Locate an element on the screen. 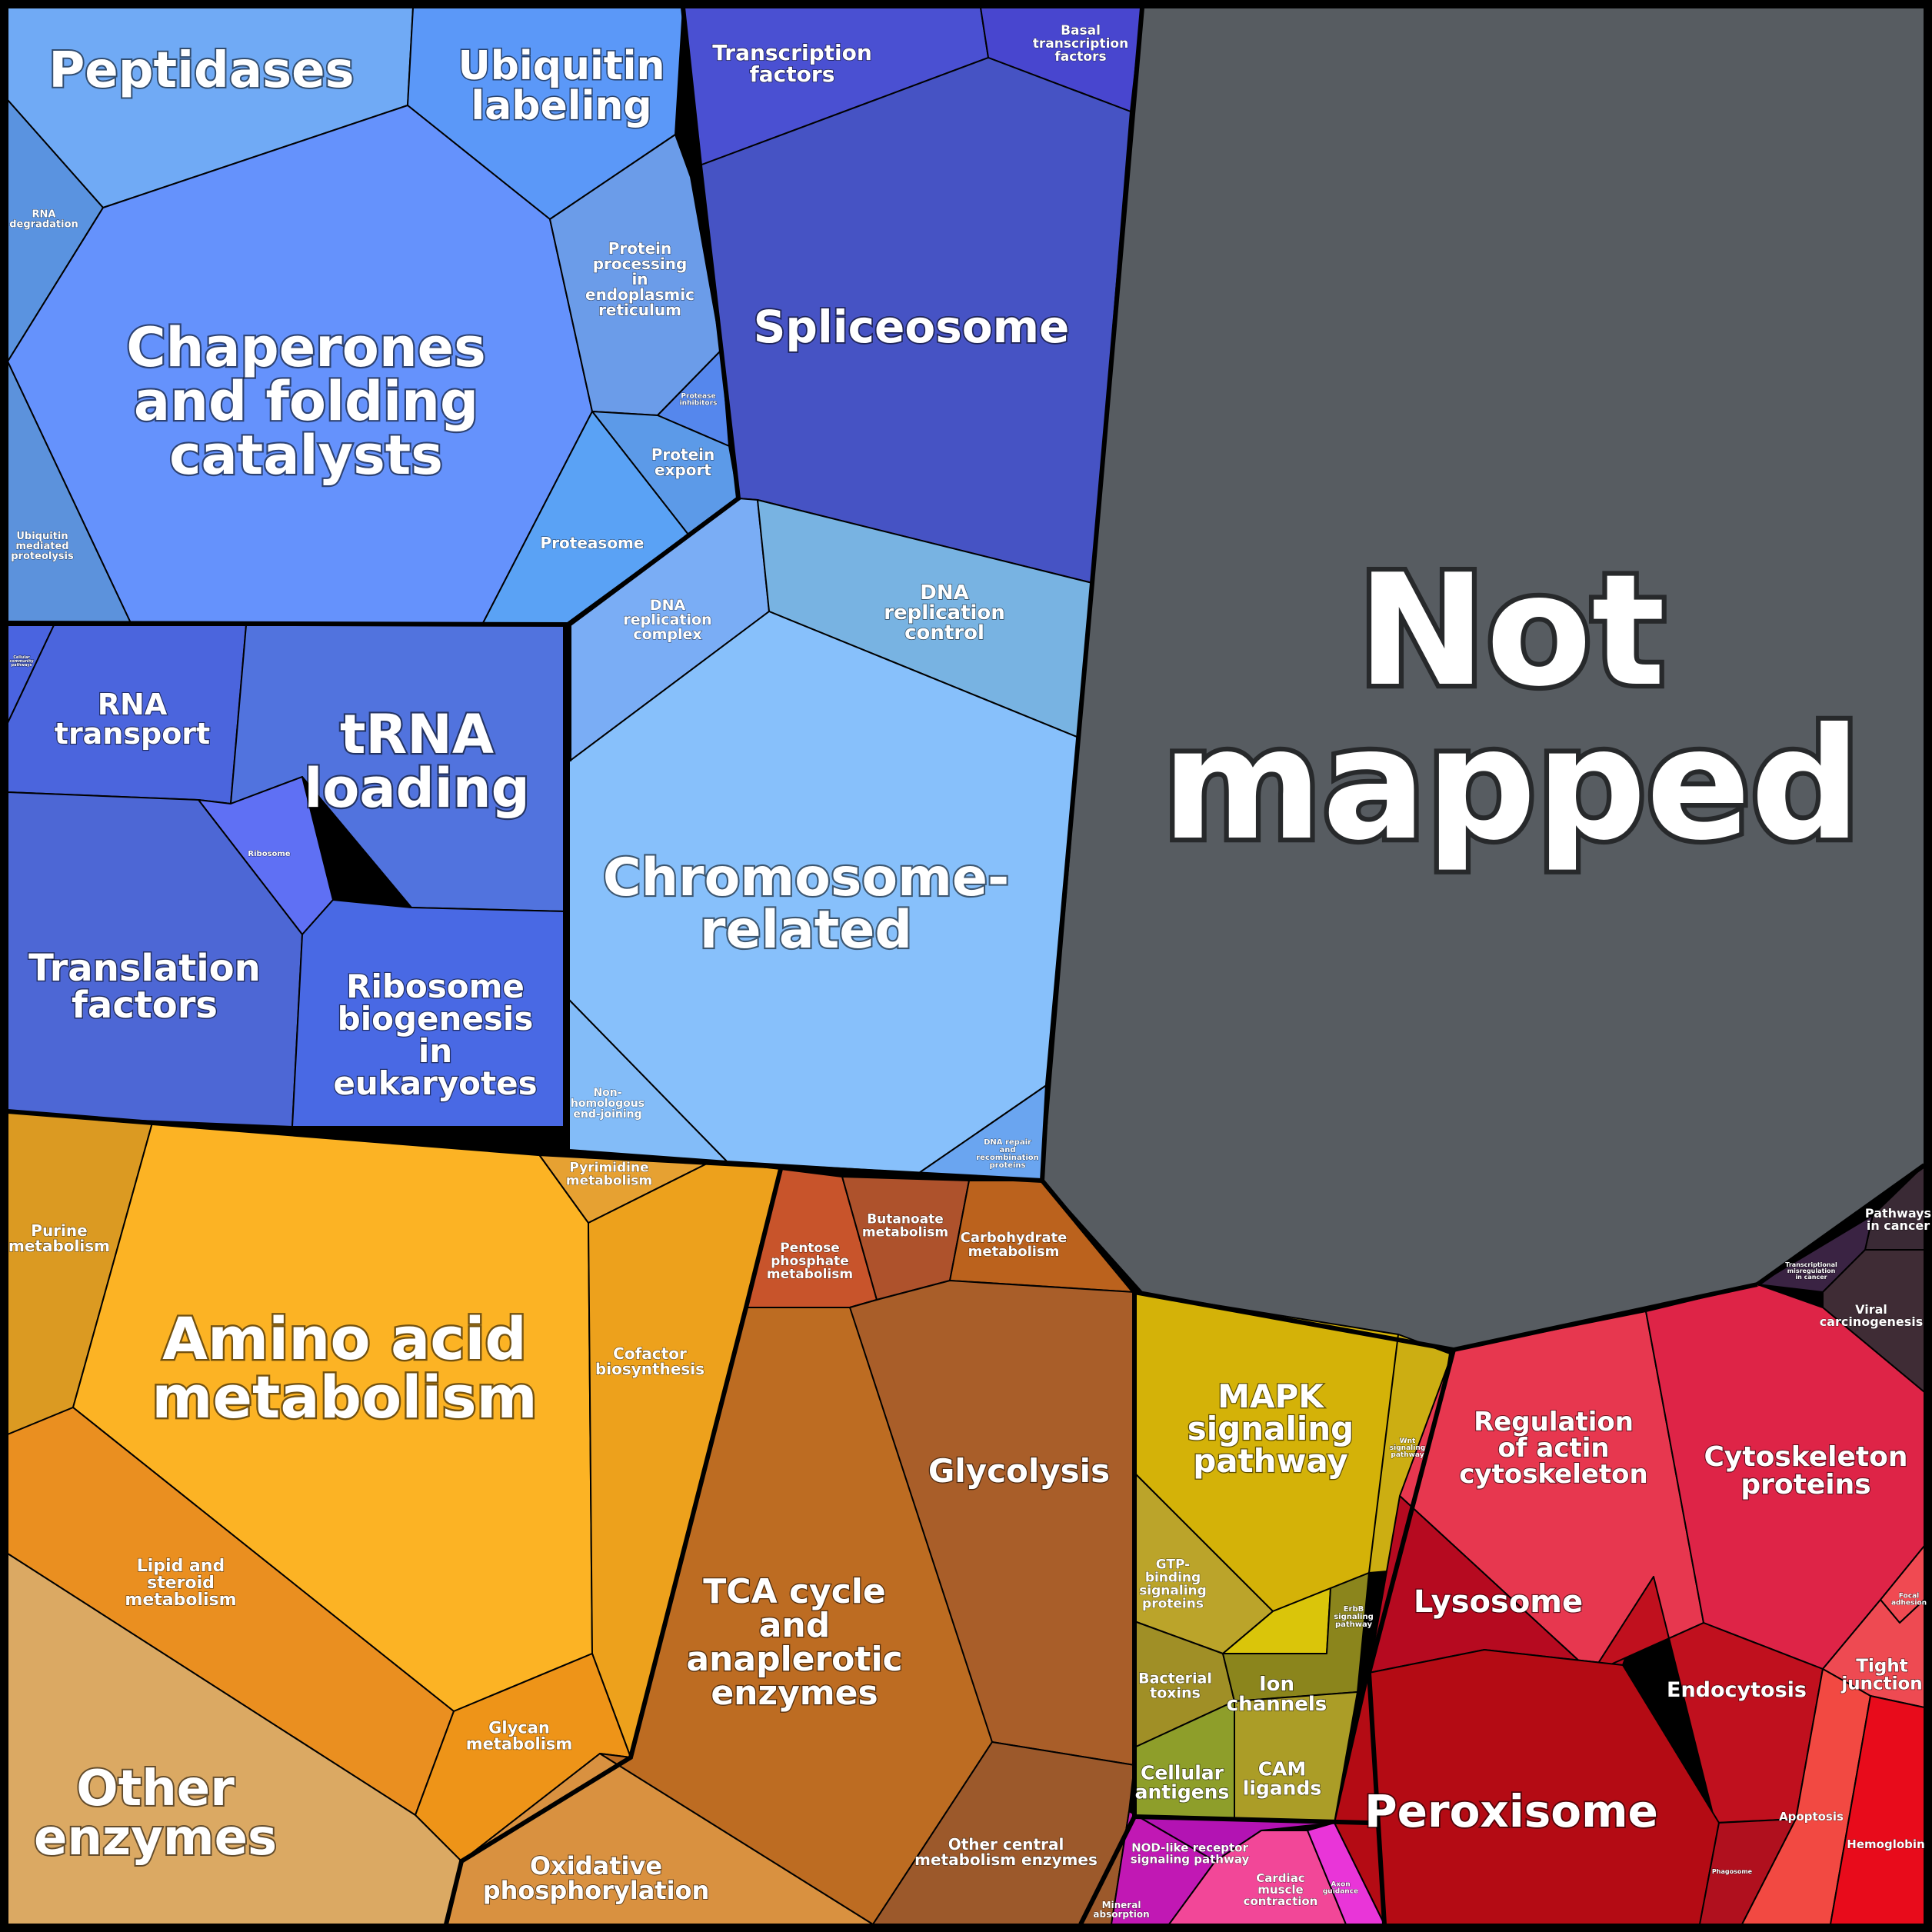 The height and width of the screenshot is (1932, 1932). cell-label-rna-degradation: RNA degradationRNA degradation is located at coordinates (43, 219).